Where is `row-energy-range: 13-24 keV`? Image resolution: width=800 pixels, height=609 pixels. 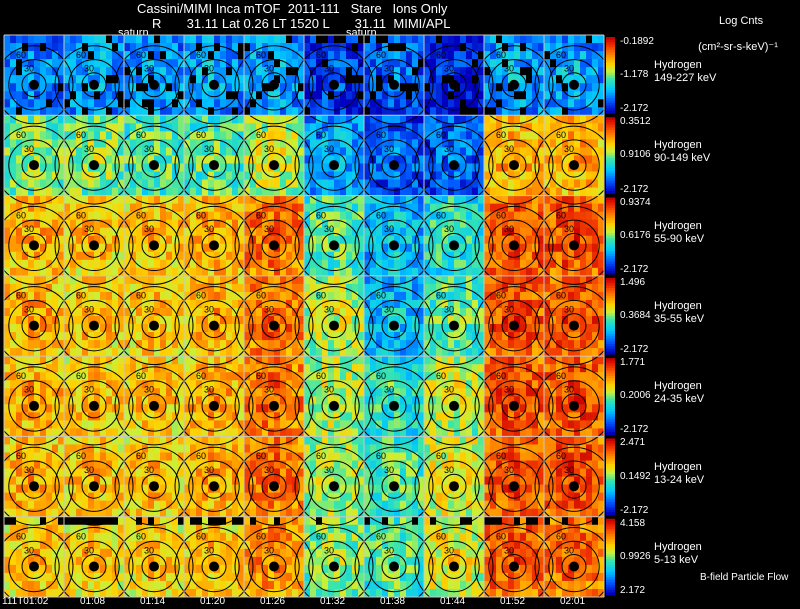
row-energy-range: 13-24 keV is located at coordinates (679, 479).